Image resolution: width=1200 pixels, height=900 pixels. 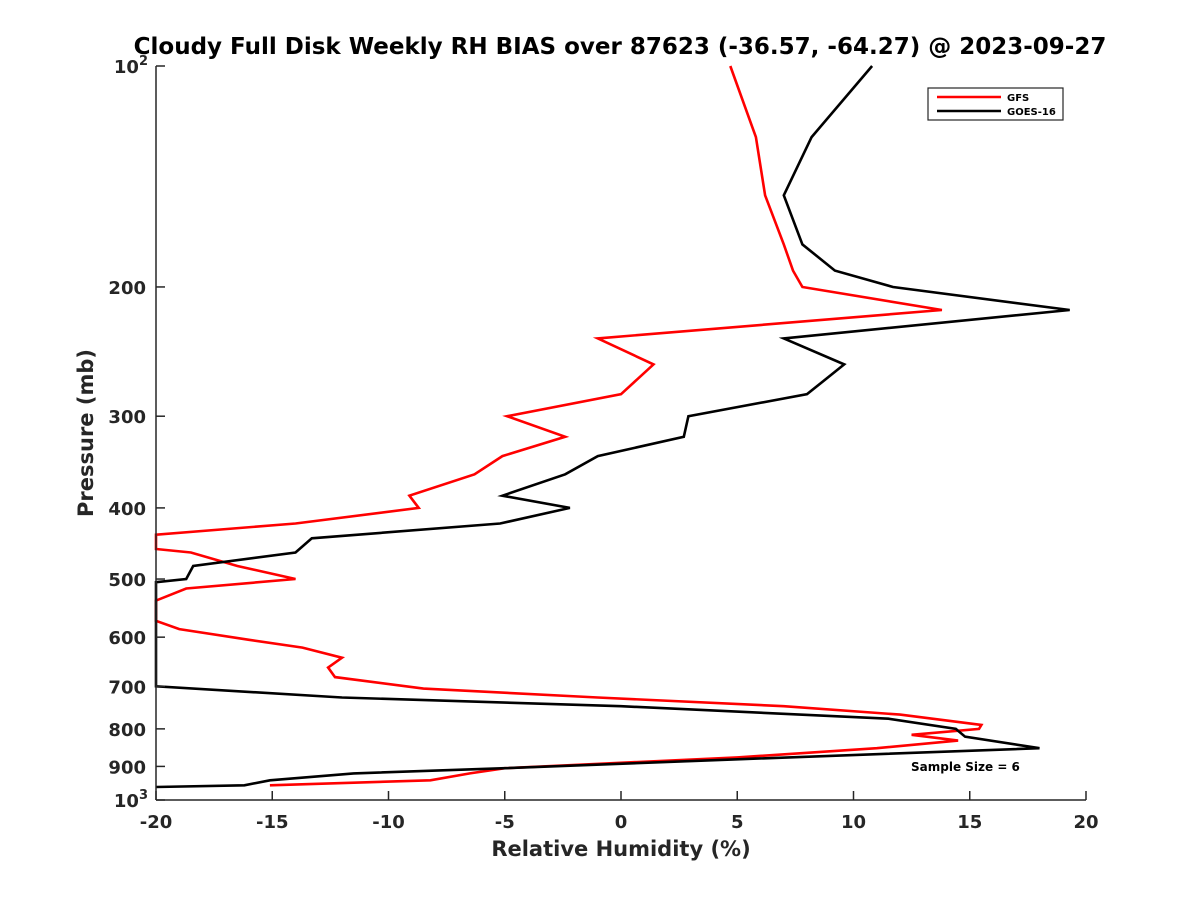 I want to click on legend-box, so click(x=995, y=104).